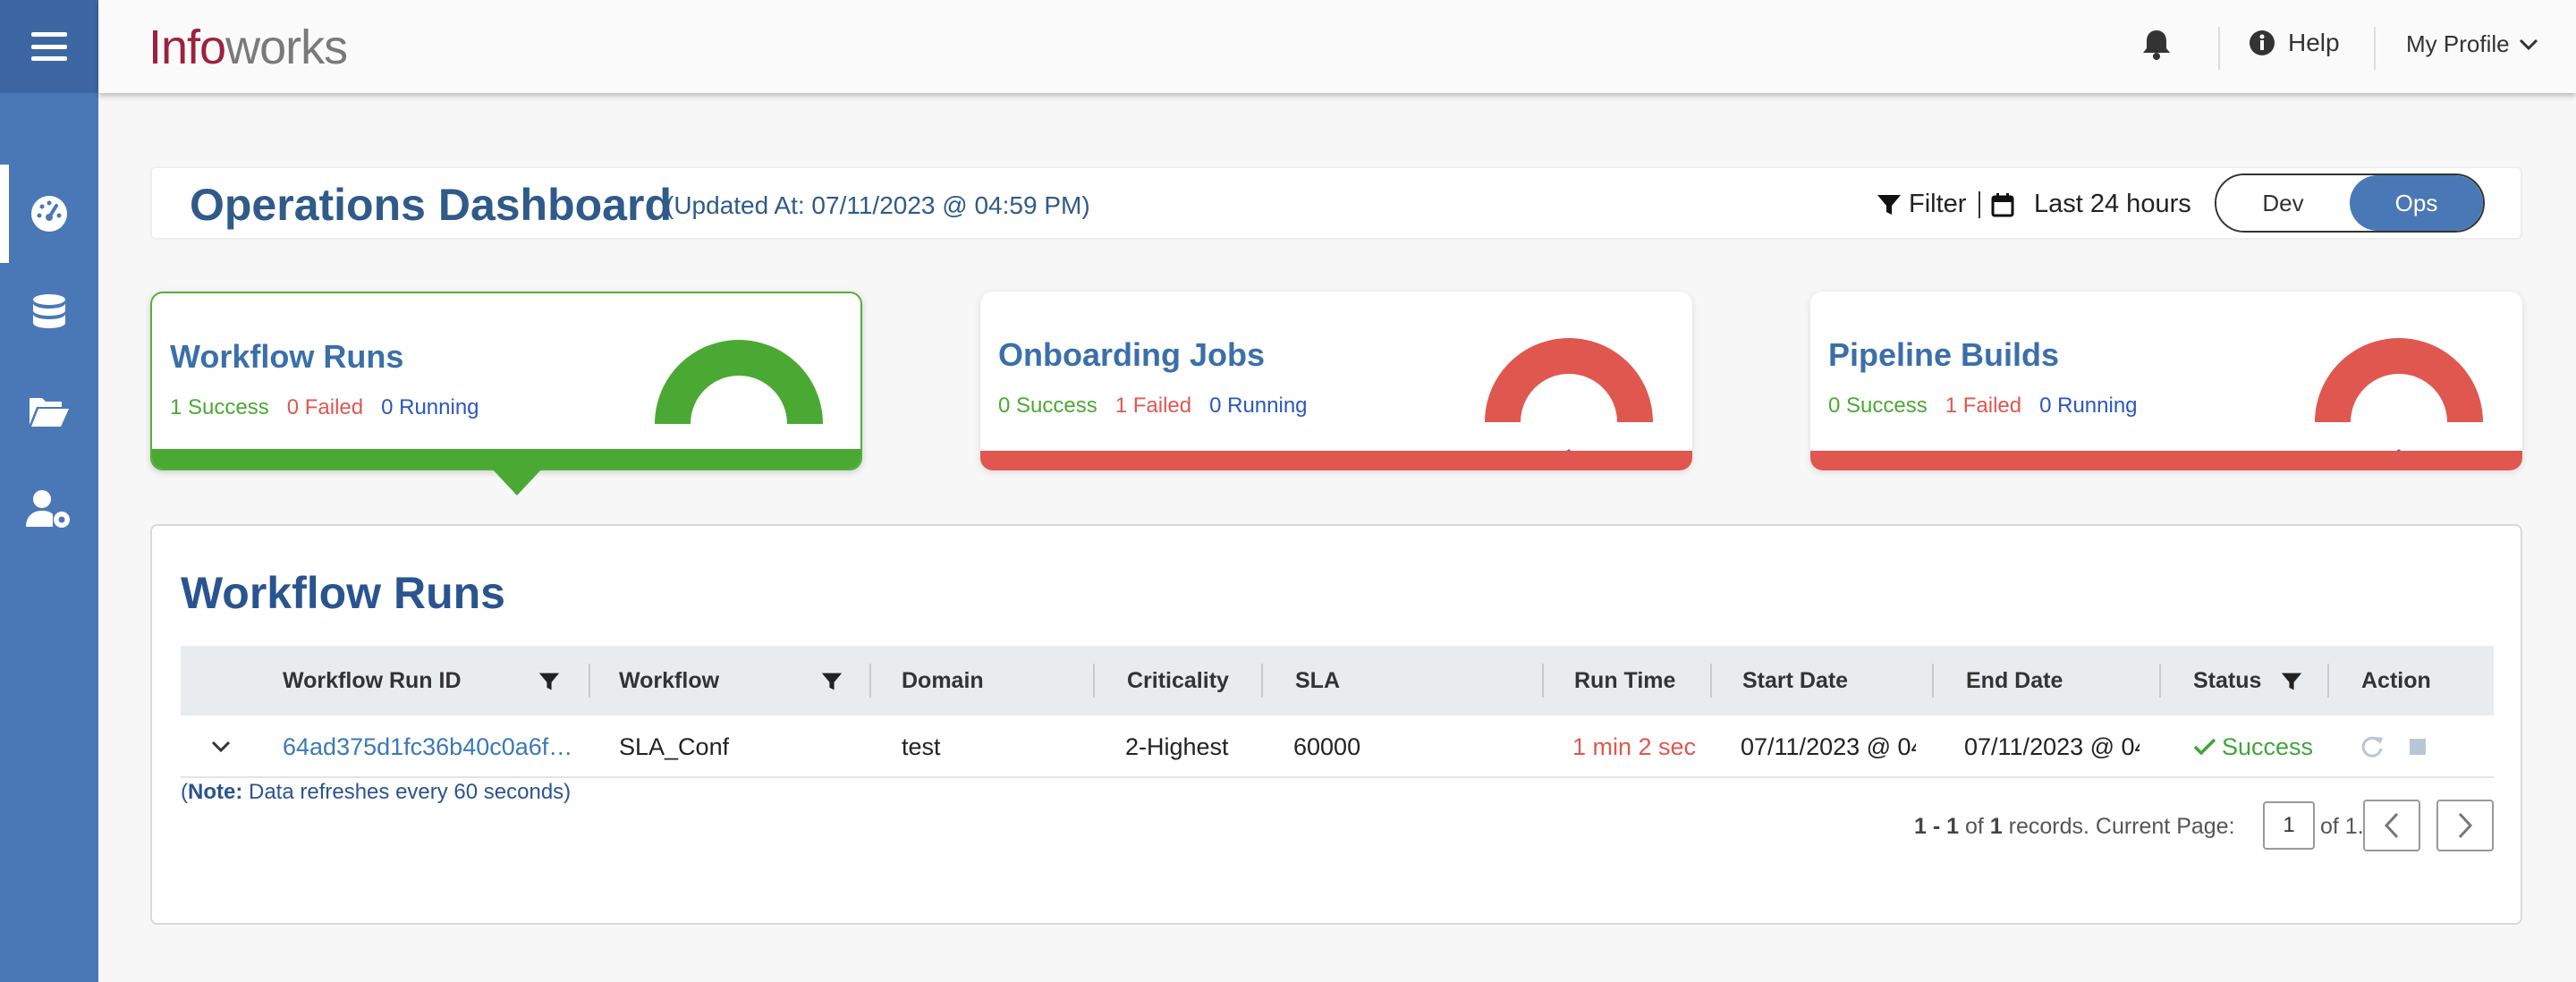 This screenshot has height=982, width=2576. Describe the element at coordinates (674, 746) in the screenshot. I see `workflow-cell: SLA_Conf` at that location.